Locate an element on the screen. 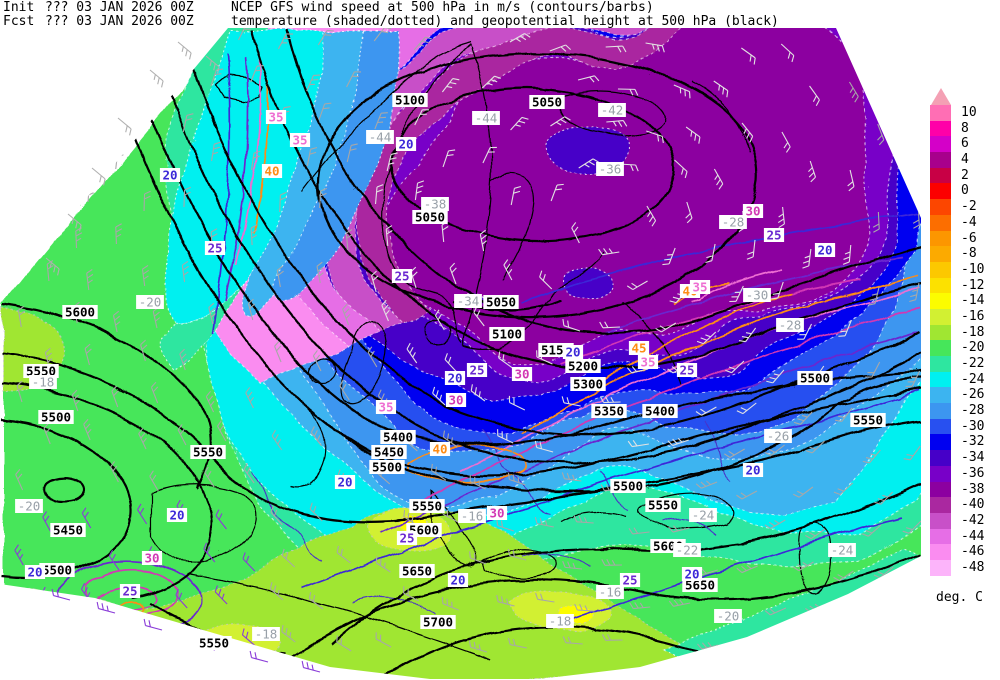 The width and height of the screenshot is (1000, 680). colorbar-value: -4 is located at coordinates (969, 222).